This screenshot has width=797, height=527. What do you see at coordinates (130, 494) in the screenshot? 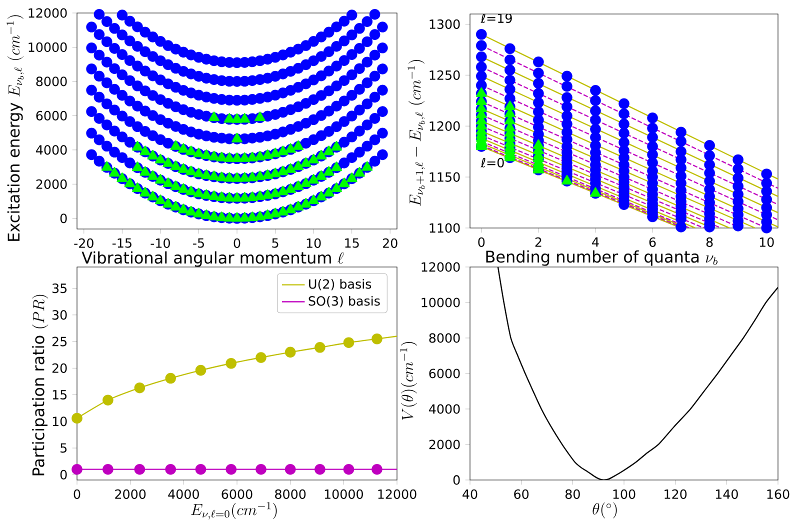
I see `x-tick-label: 2000` at bounding box center [130, 494].